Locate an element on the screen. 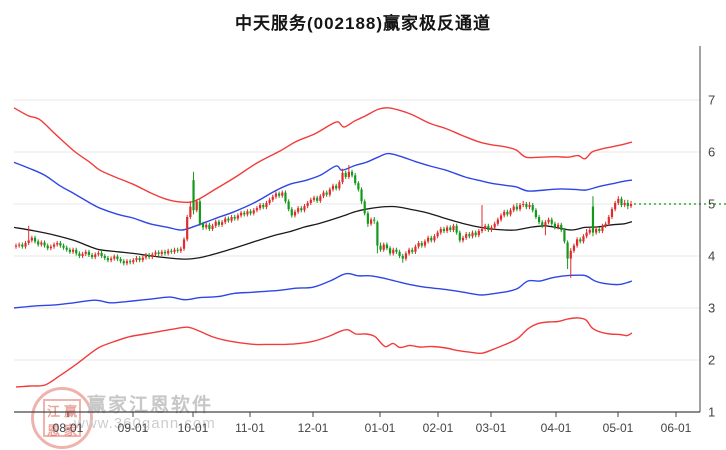 This screenshot has width=726, height=450. watermark-url: www.360gann.com is located at coordinates (145, 423).